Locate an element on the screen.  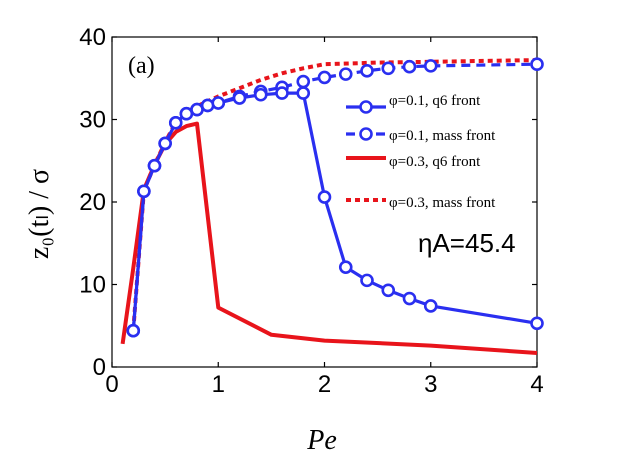
eta-annotation: ηA=45.4 is located at coordinates (467, 243).